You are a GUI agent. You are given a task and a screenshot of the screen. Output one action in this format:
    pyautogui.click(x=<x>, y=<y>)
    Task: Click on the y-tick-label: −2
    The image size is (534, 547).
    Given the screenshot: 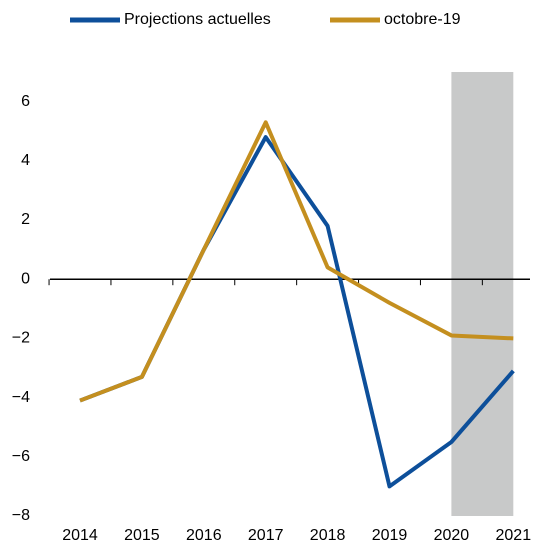 What is the action you would take?
    pyautogui.click(x=21, y=338)
    